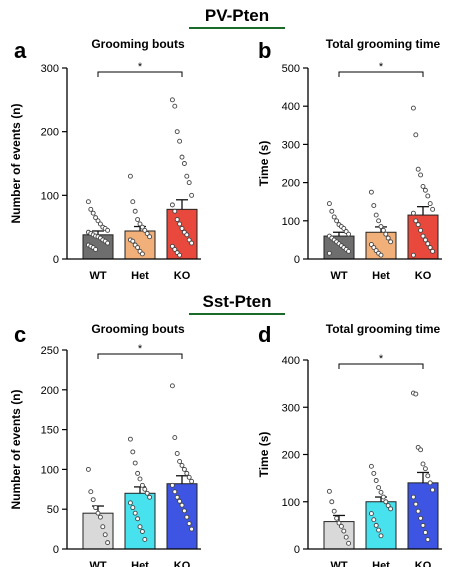 Image resolution: width=474 pixels, height=567 pixels. Describe the element at coordinates (50, 69) in the screenshot. I see `y-tick-label: 300` at that location.